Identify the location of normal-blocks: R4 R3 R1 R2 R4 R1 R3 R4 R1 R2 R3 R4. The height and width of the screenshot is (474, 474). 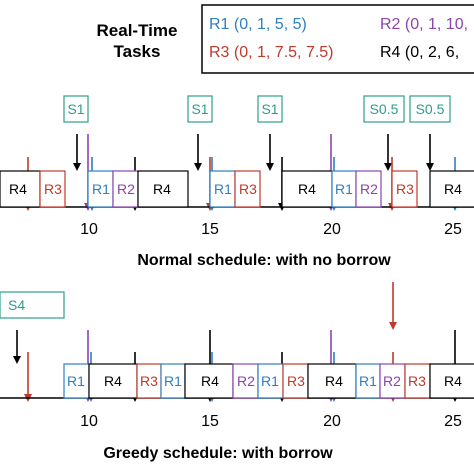
(237, 189).